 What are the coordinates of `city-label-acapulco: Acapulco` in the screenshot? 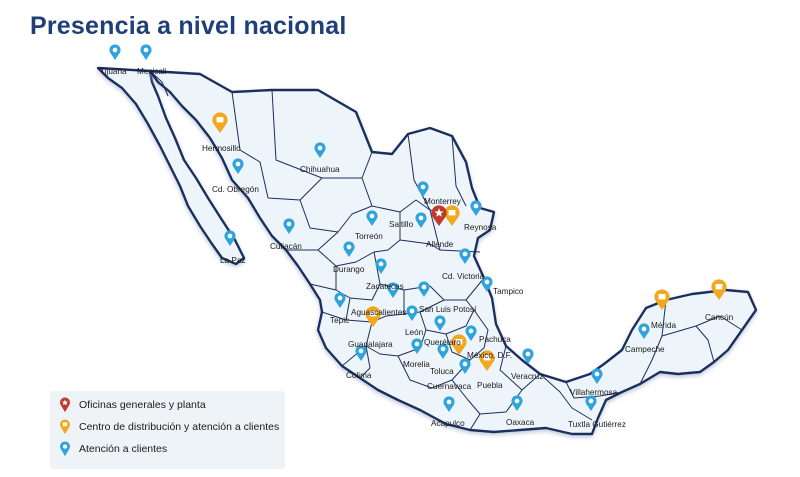 It's located at (448, 423).